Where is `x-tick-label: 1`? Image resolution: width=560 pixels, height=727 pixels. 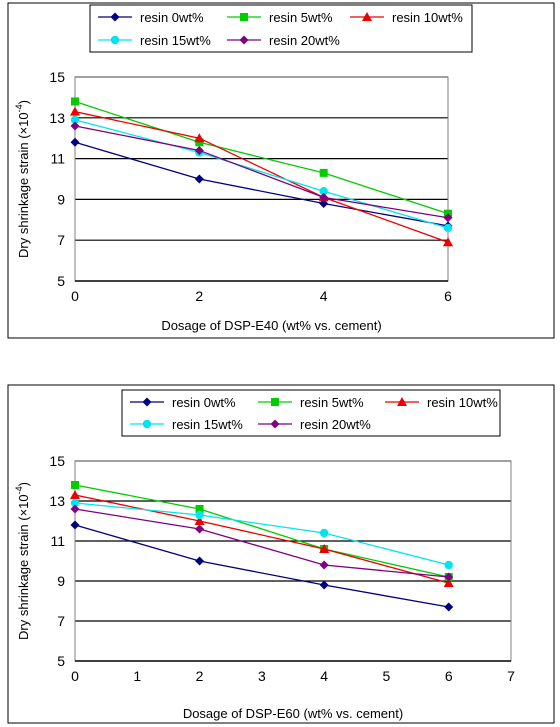
x-tick-label: 1 is located at coordinates (137, 676).